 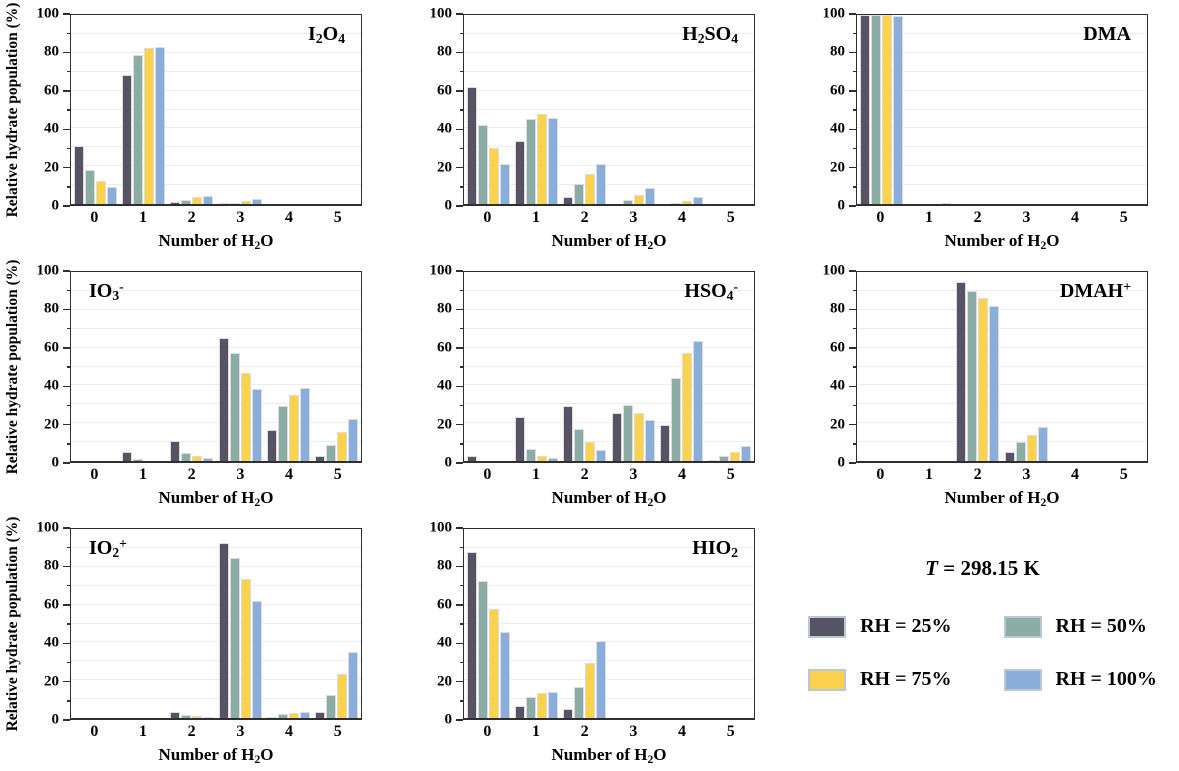 What do you see at coordinates (834, 13) in the screenshot?
I see `y-tick-label: 100` at bounding box center [834, 13].